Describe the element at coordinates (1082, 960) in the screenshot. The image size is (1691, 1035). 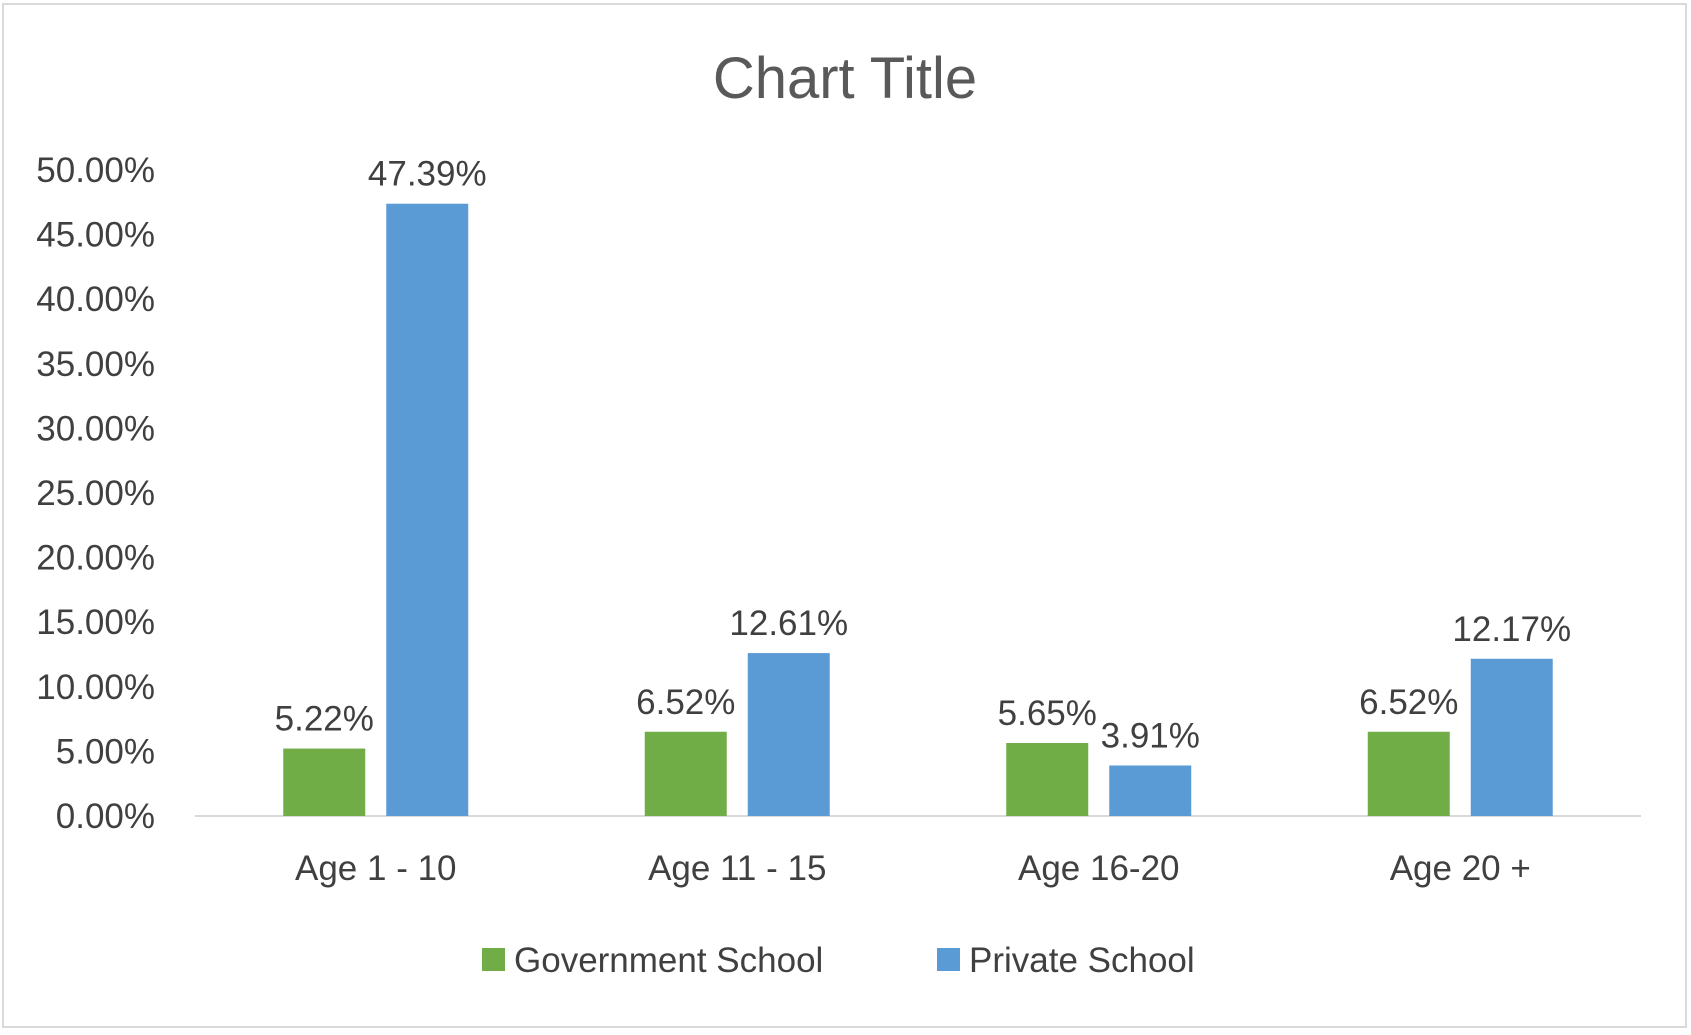
I see `legend-label: Private School` at that location.